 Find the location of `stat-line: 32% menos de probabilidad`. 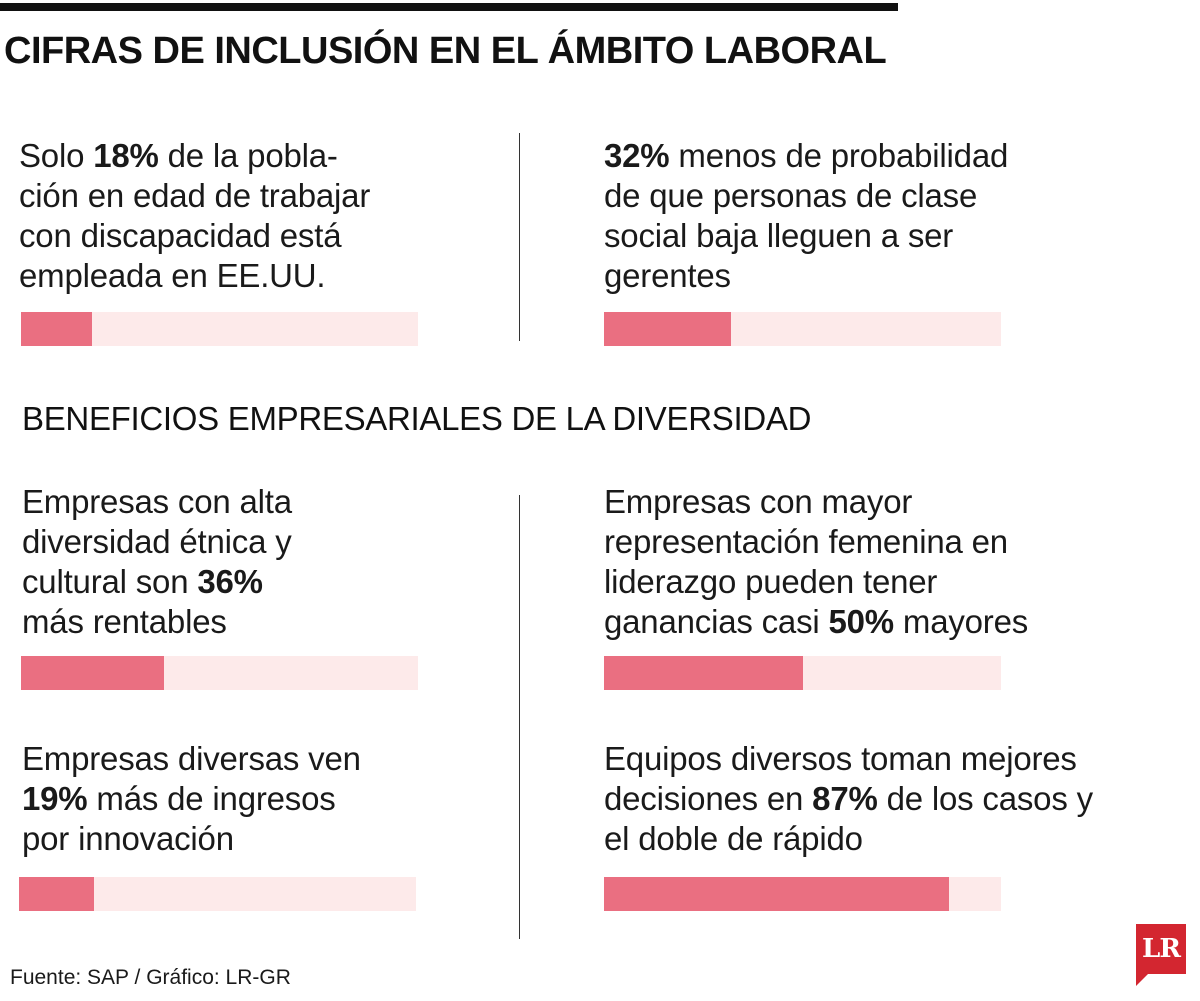

stat-line: 32% menos de probabilidad is located at coordinates (806, 156).